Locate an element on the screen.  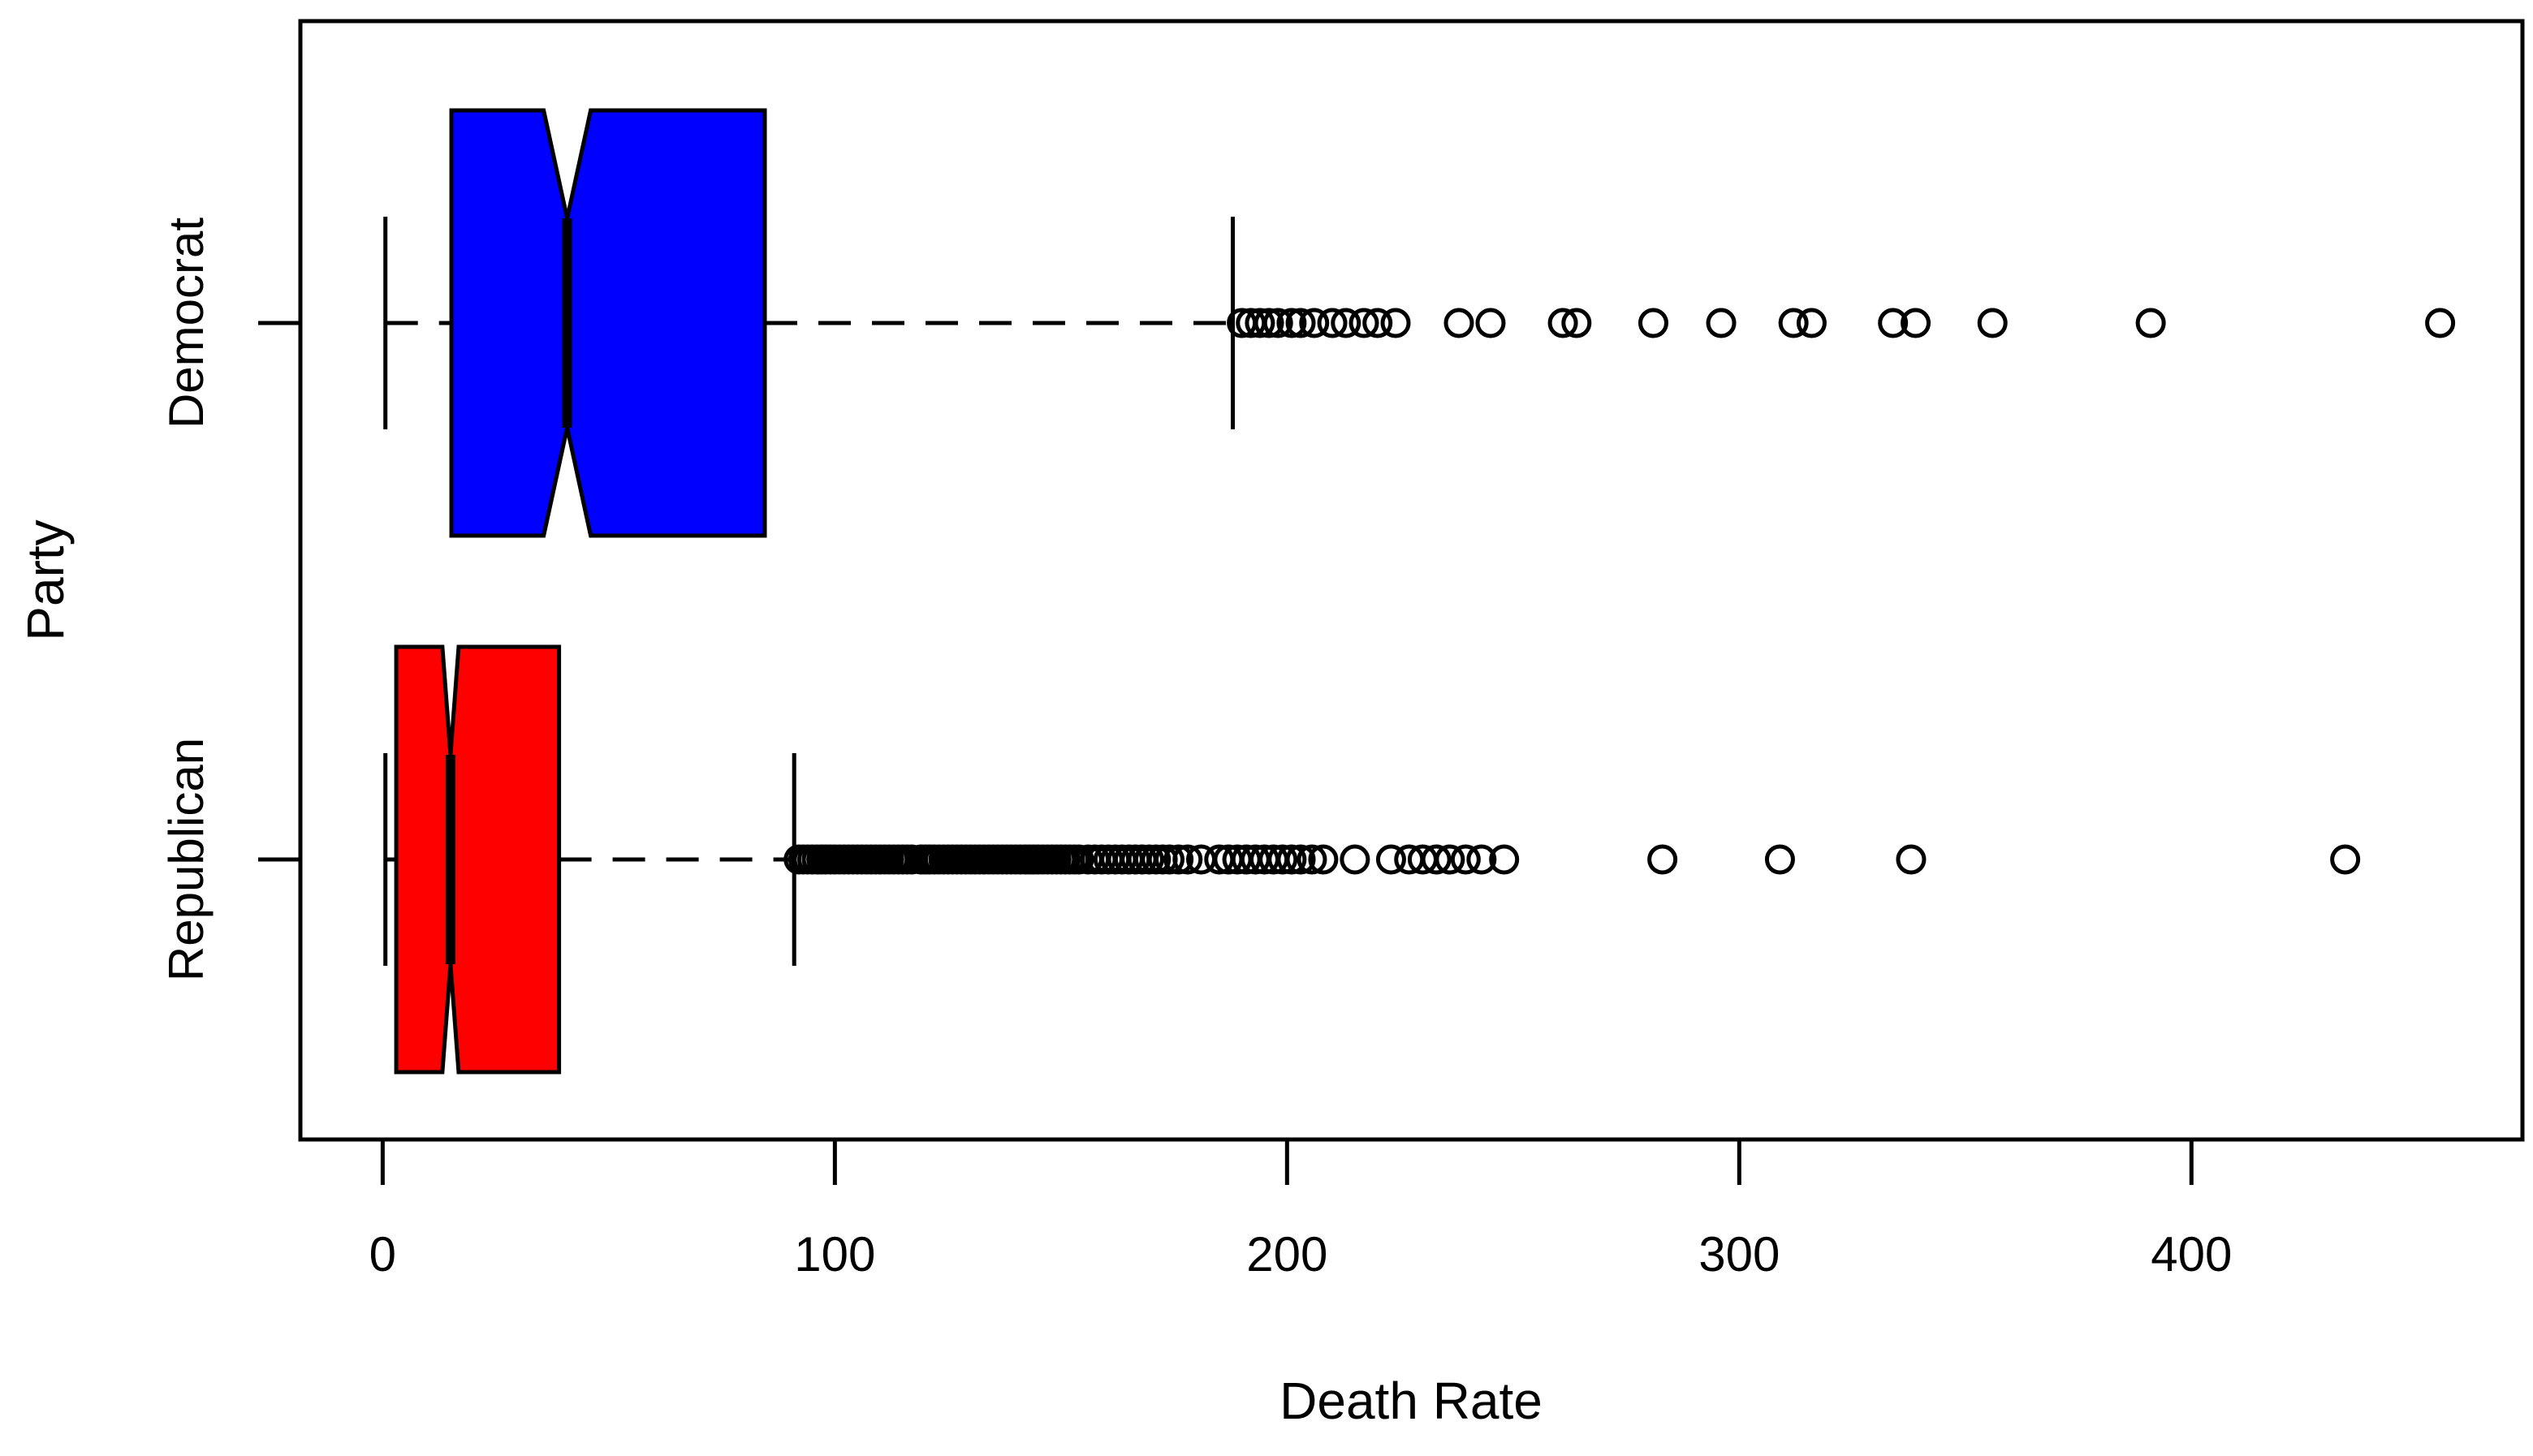
x-tick-label: 100 is located at coordinates (834, 1255).